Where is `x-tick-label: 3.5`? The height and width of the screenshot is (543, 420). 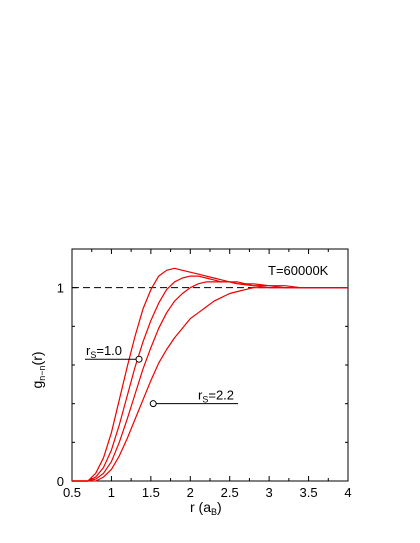 x-tick-label: 3.5 is located at coordinates (309, 492).